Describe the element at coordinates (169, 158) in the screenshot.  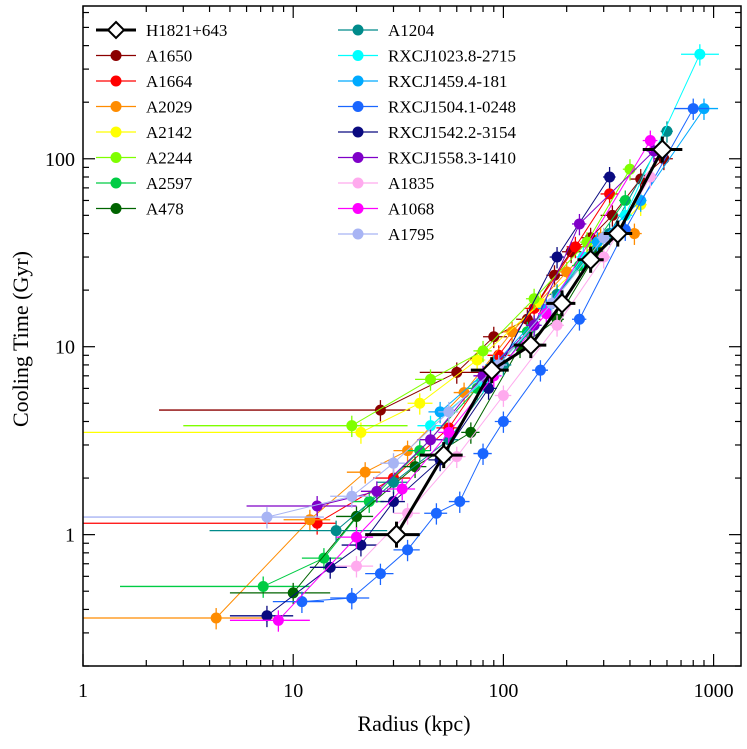
I see `legend-label: A2244` at that location.